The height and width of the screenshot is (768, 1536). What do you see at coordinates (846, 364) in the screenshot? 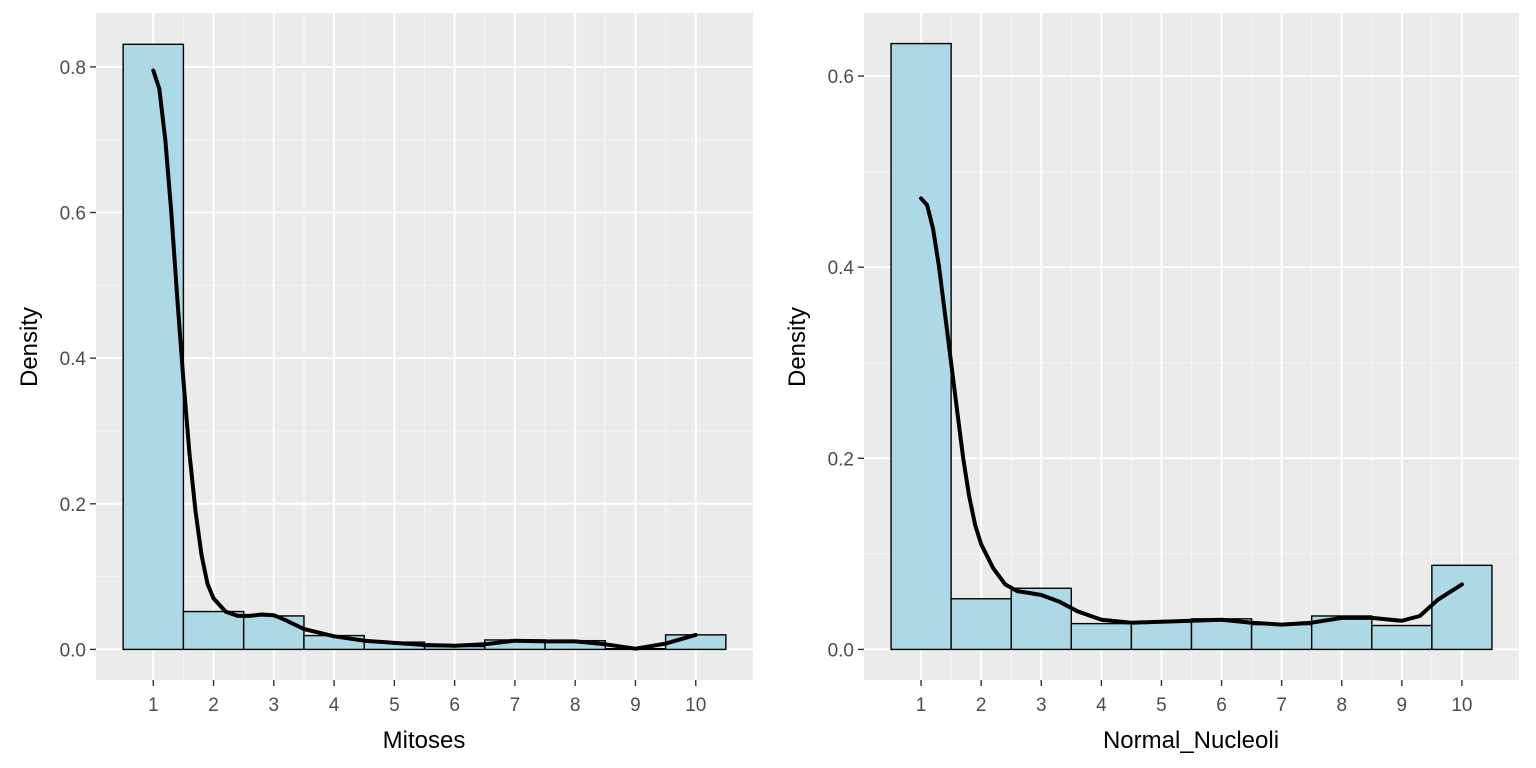
I see `y-axis: 0.0 0.2 0.4 0.6` at bounding box center [846, 364].